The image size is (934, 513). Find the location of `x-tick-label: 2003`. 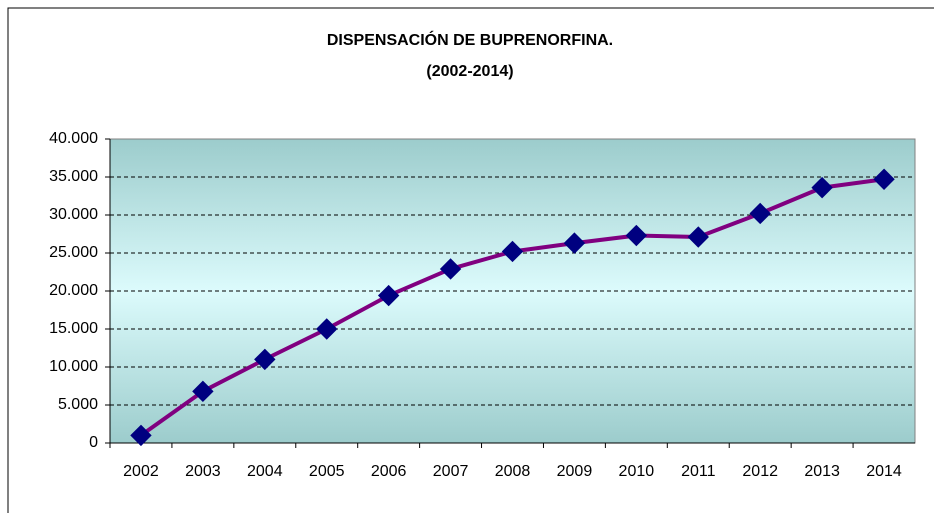

x-tick-label: 2003 is located at coordinates (203, 471).